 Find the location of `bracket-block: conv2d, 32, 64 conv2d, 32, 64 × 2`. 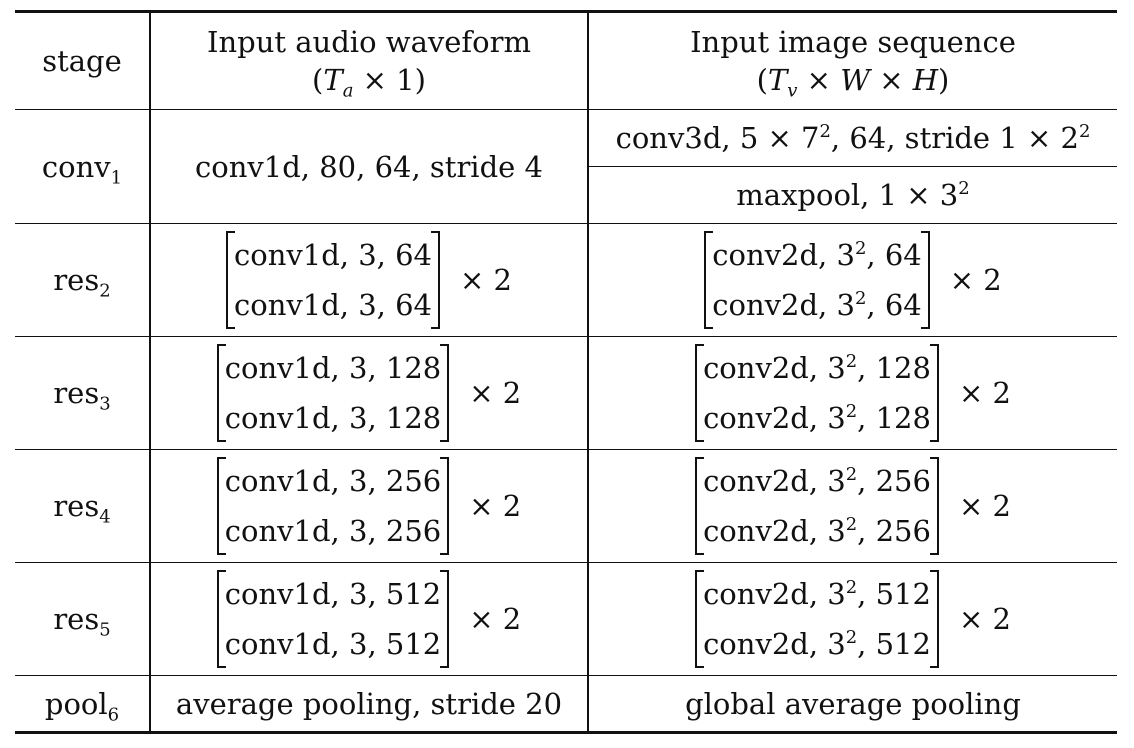

bracket-block: conv2d, 32, 64 conv2d, 32, 64 × 2 is located at coordinates (853, 280).